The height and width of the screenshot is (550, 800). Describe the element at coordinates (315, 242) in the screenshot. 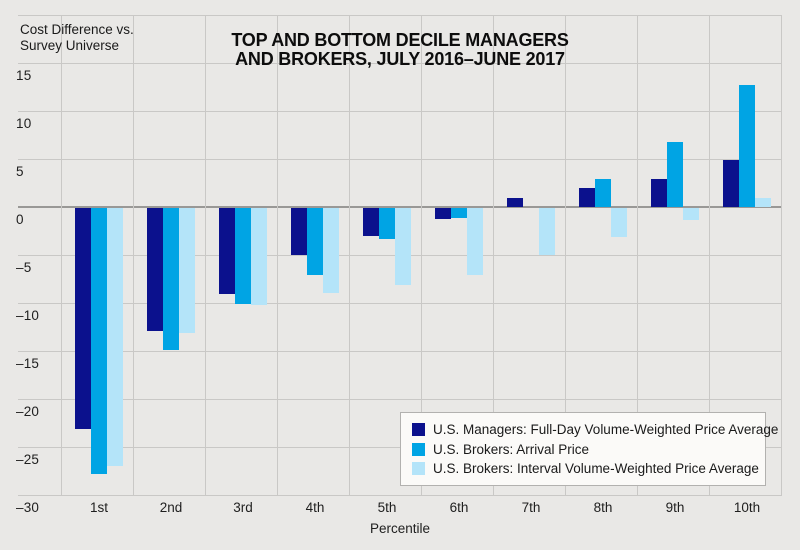

I see `bar-4th-series2` at that location.